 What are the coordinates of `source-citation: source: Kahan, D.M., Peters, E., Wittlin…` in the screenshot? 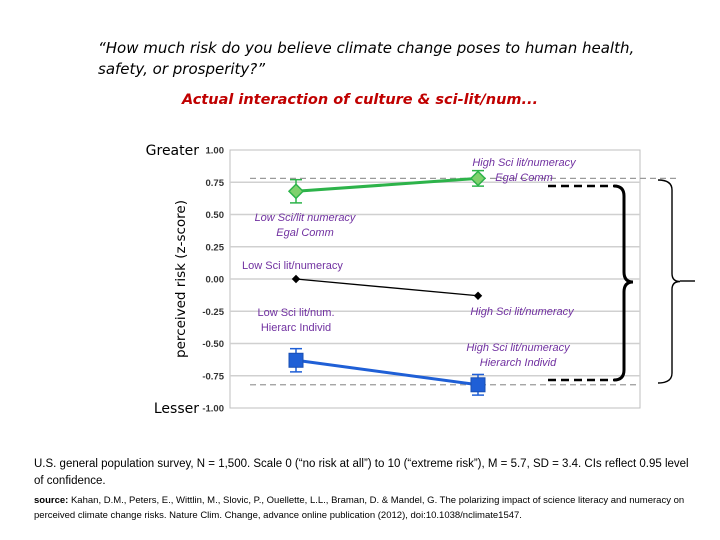 It's located at (364, 508).